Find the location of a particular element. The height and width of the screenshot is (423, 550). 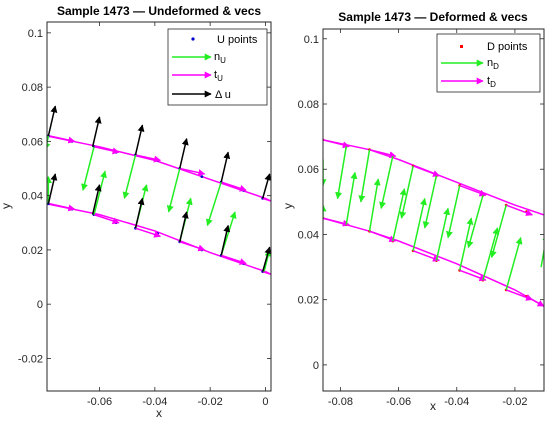

legend-label: nD is located at coordinates (493, 64).